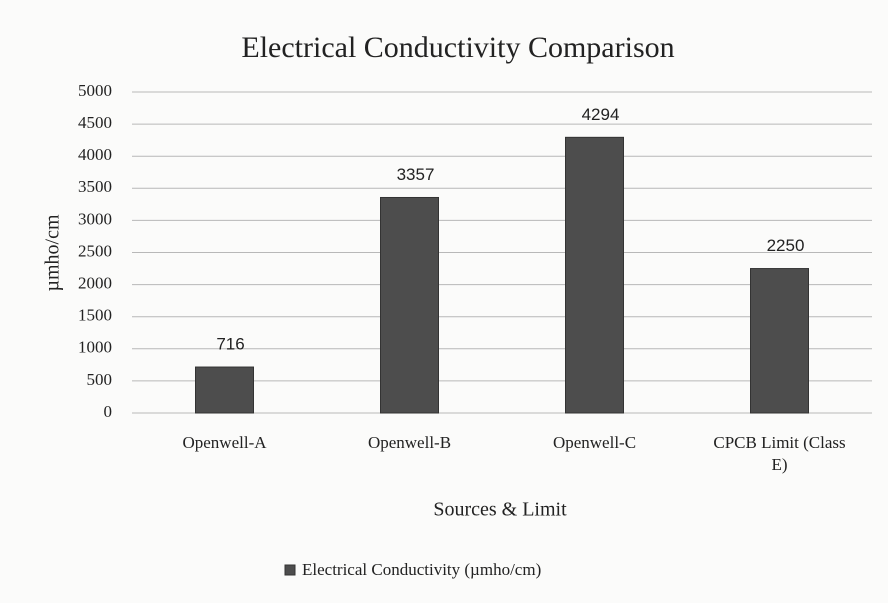 The width and height of the screenshot is (888, 603). I want to click on y-tick-label: 3500, so click(95, 186).